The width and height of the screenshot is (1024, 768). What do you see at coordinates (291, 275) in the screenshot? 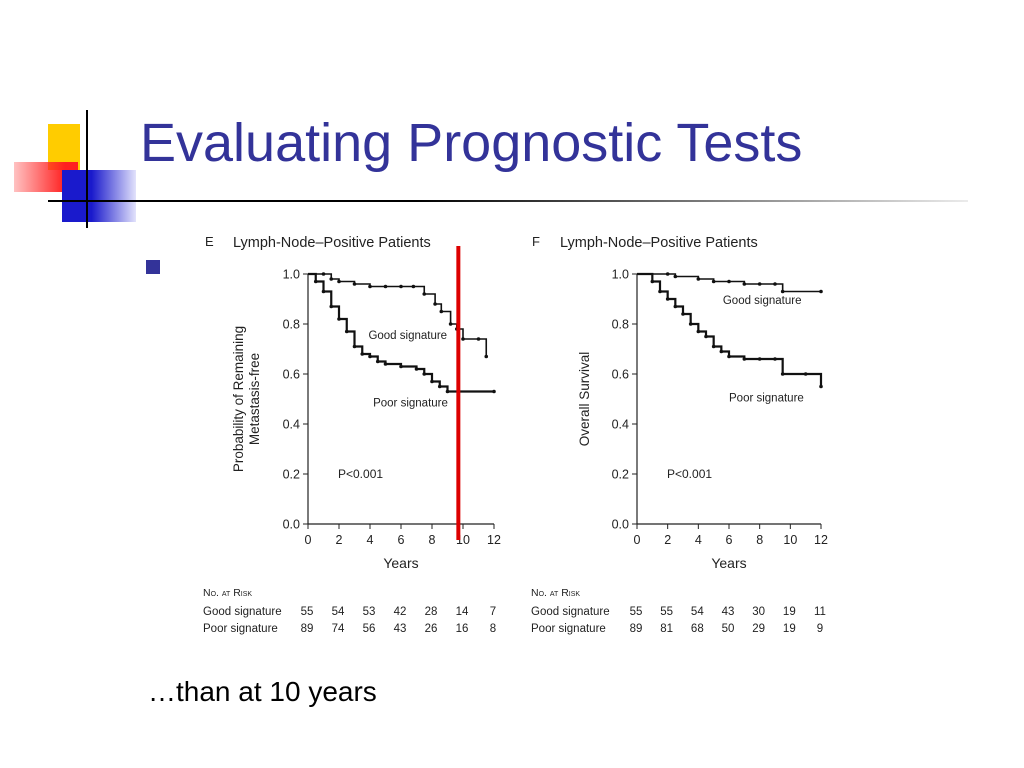
I see `panel-e-y-tick-label: 1.0` at bounding box center [291, 275].